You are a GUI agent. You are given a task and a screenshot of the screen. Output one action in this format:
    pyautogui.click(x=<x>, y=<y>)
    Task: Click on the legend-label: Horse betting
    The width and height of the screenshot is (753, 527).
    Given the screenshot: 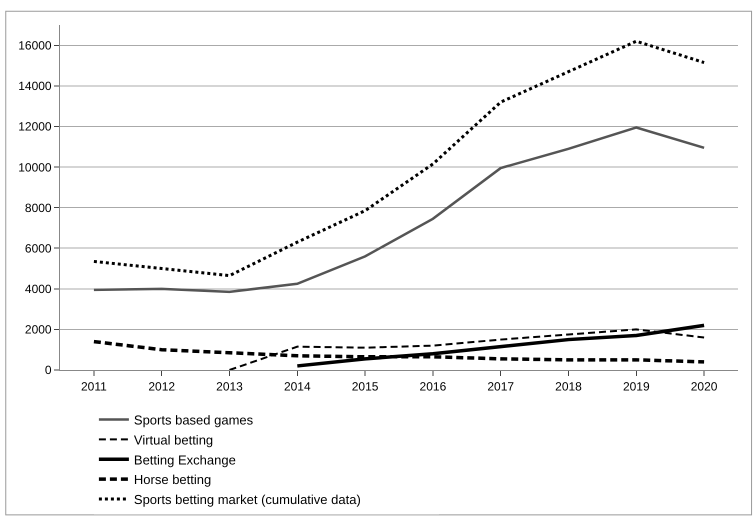 What is the action you would take?
    pyautogui.click(x=173, y=480)
    